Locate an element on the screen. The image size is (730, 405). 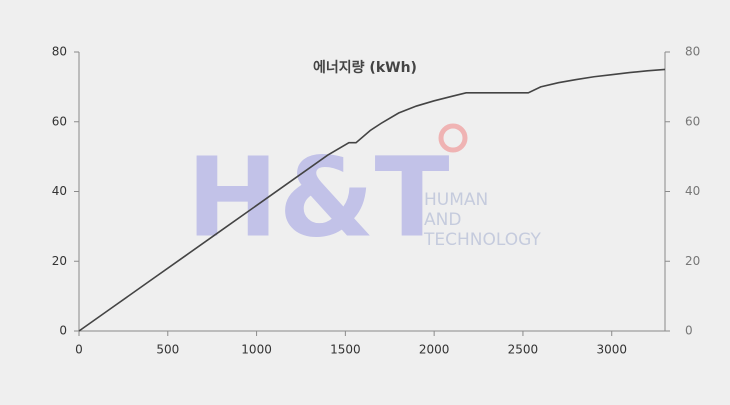
watermark-text: HUMAN is located at coordinates (456, 200).